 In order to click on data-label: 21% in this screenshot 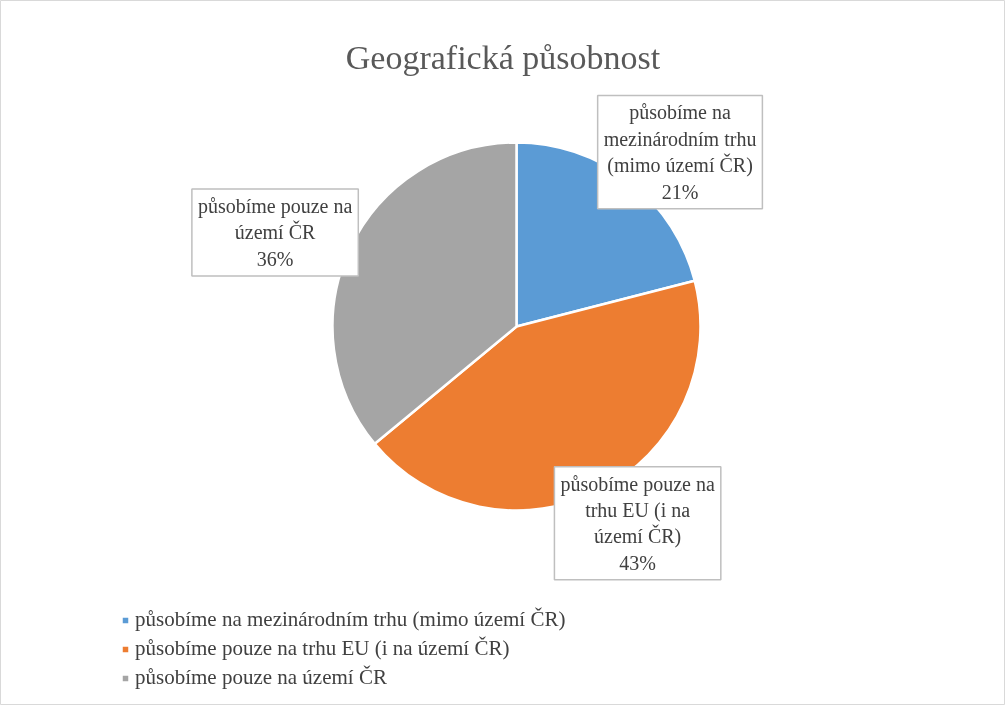, I will do `click(680, 191)`.